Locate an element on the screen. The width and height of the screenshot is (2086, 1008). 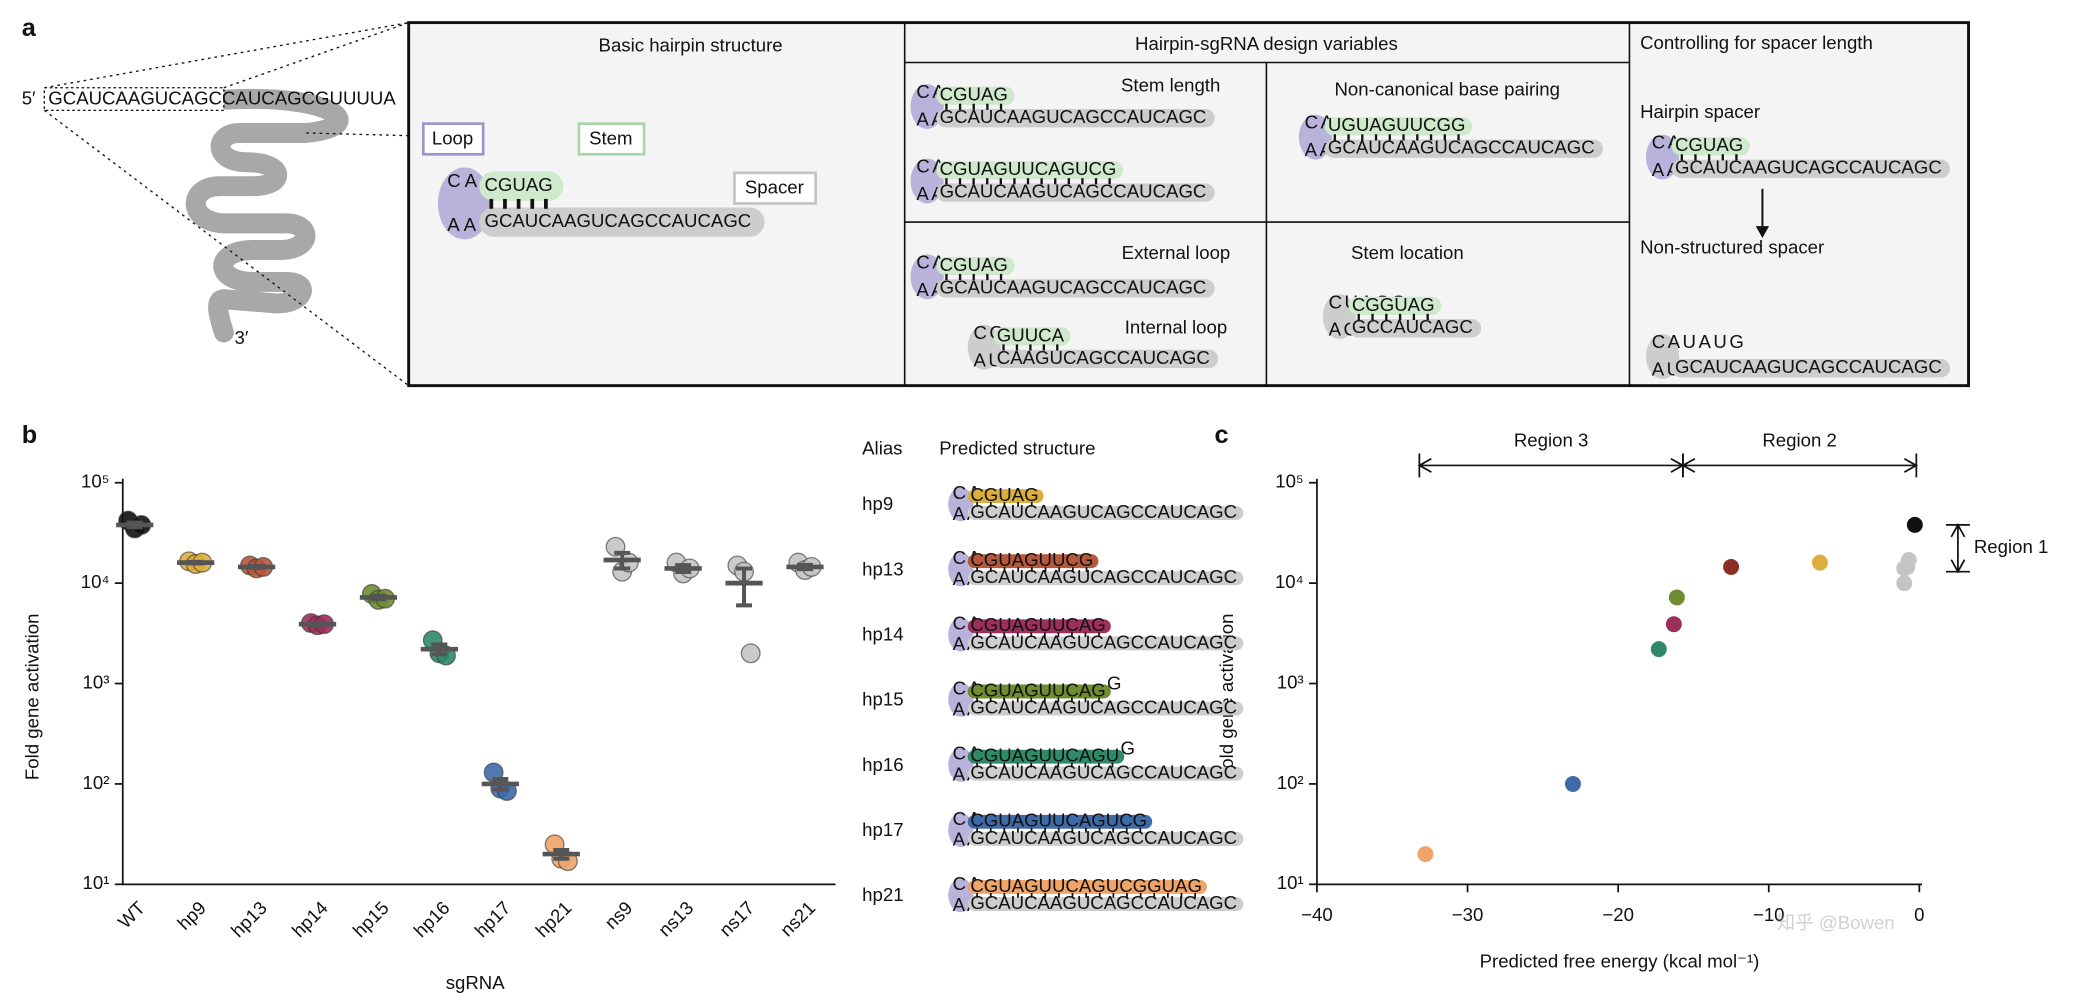
alias: hp14 is located at coordinates (882, 634).